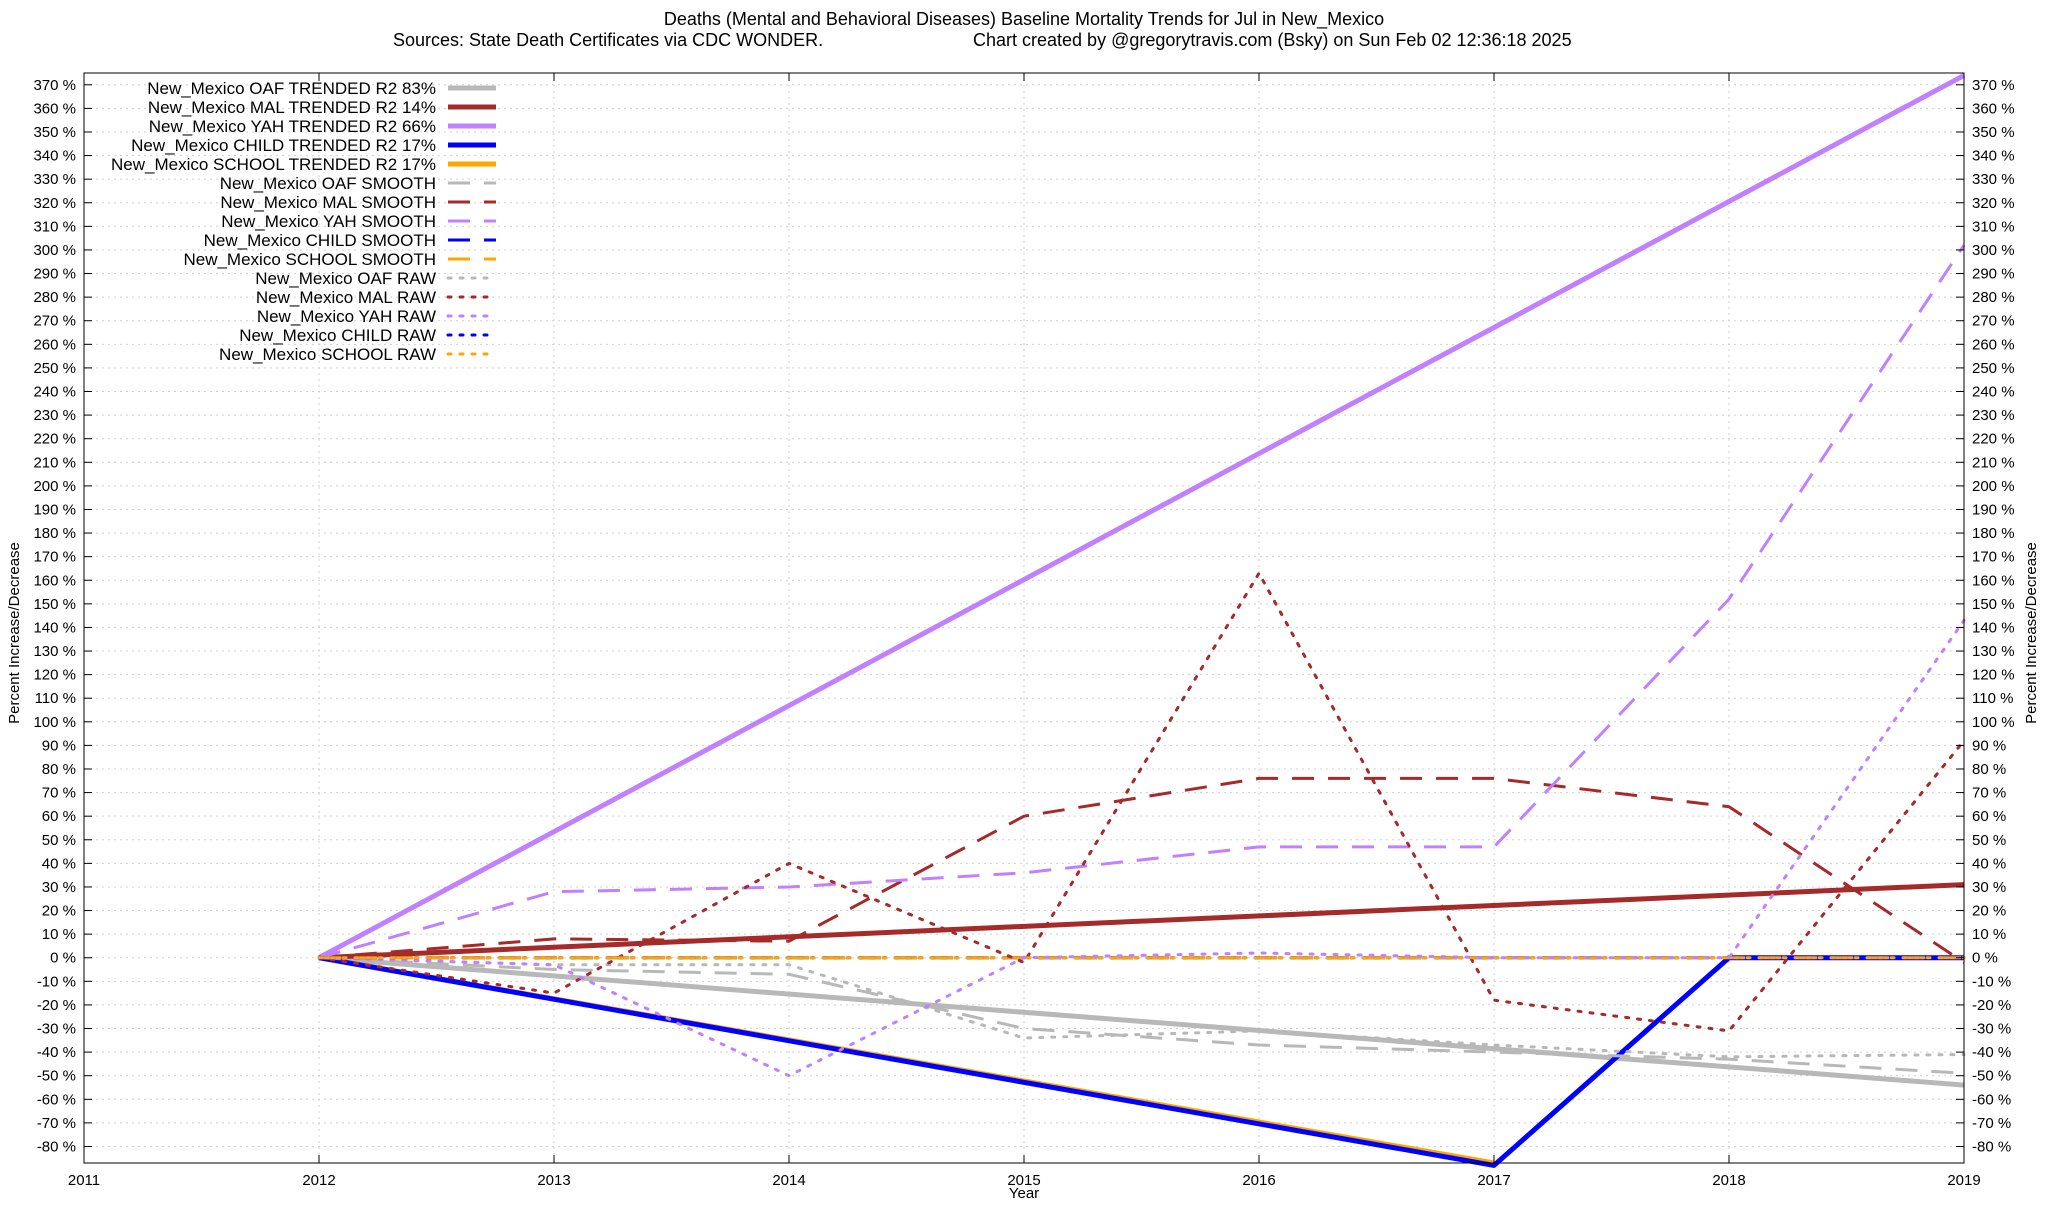 This screenshot has height=1205, width=2048. I want to click on series-line-mal-trended, so click(1141, 921).